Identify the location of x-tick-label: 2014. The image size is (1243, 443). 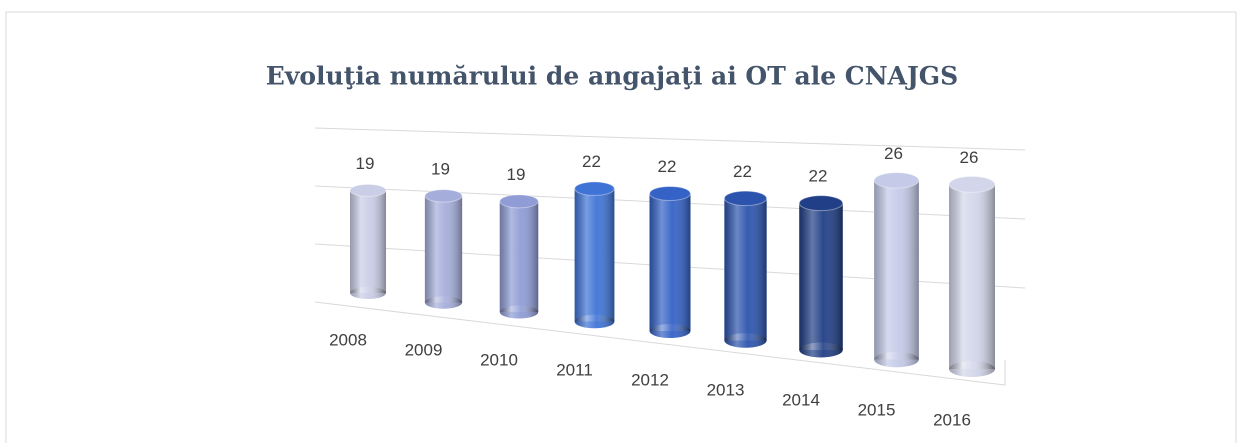
(801, 399).